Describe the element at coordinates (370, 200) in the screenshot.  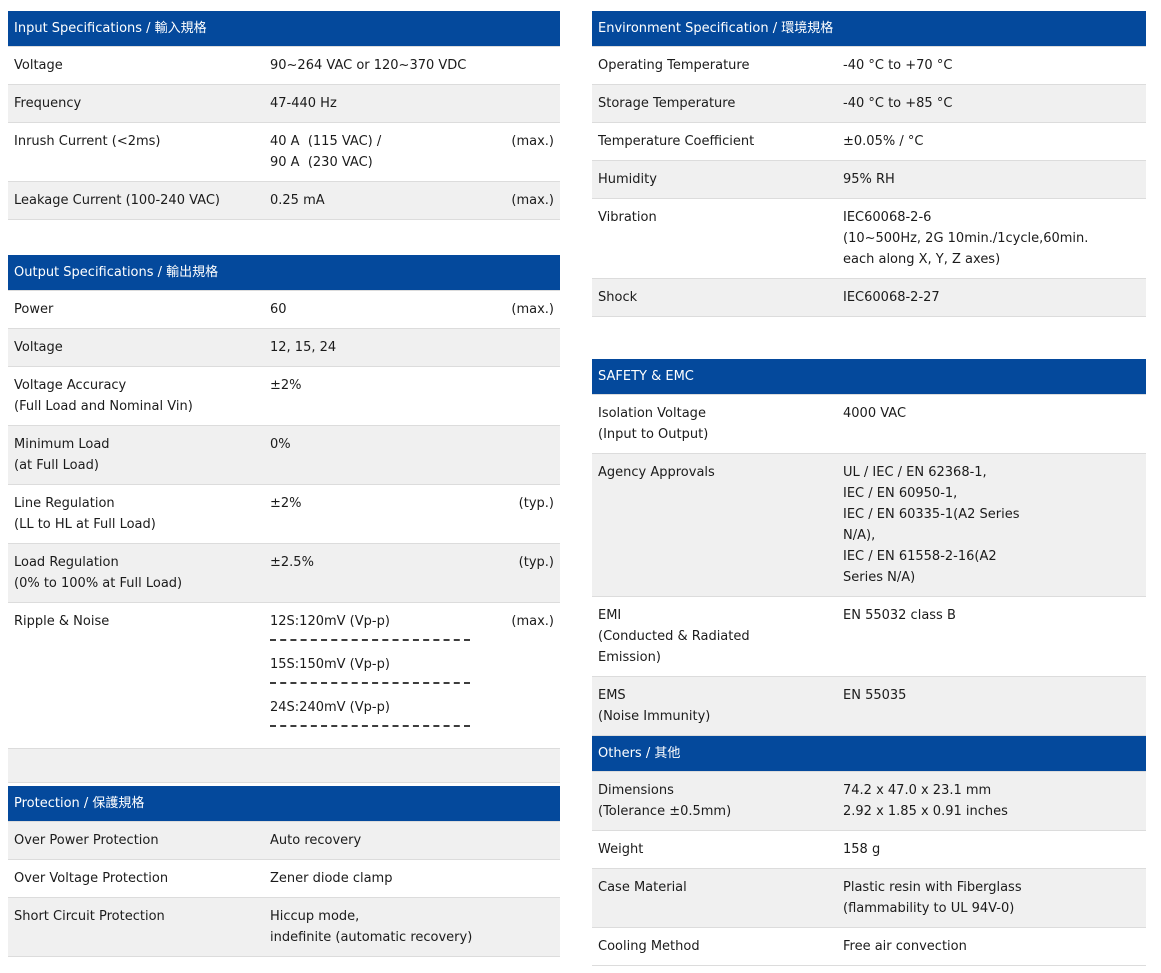
I see `spec-value: 0.25 mA` at that location.